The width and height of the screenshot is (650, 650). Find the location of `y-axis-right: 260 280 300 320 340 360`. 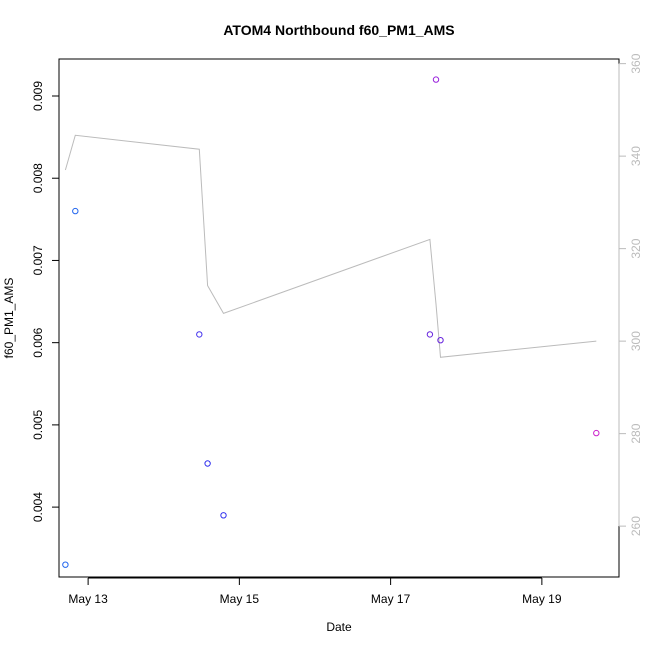

y-axis-right: 260 280 300 320 340 360 is located at coordinates (630, 294).